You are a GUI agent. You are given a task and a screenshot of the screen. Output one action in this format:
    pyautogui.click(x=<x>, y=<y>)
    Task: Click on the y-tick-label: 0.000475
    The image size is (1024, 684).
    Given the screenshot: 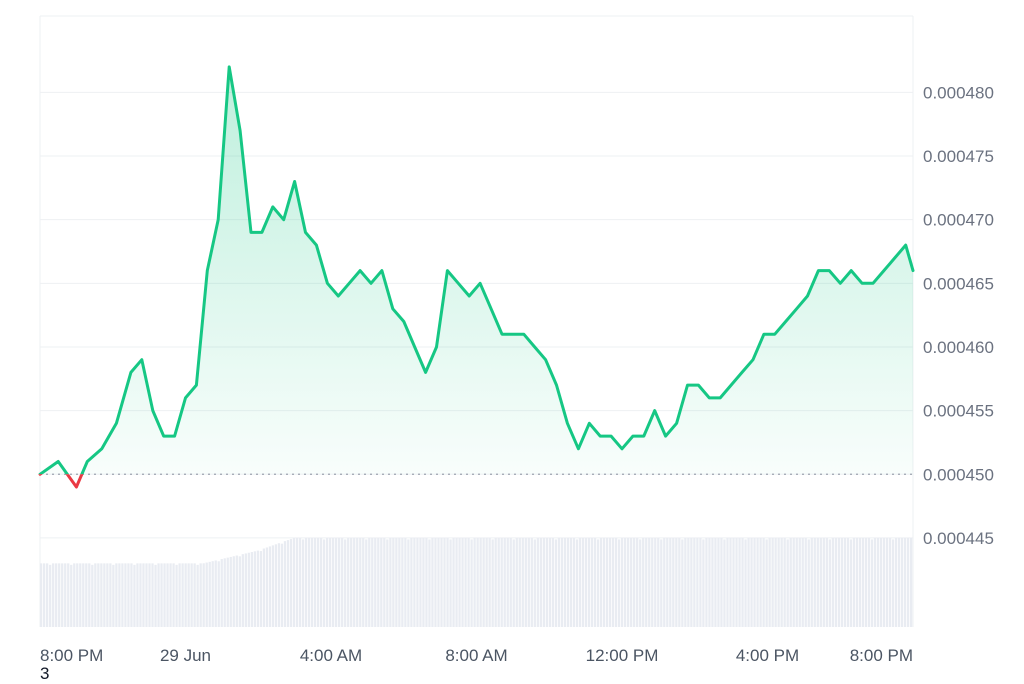 What is the action you would take?
    pyautogui.click(x=958, y=156)
    